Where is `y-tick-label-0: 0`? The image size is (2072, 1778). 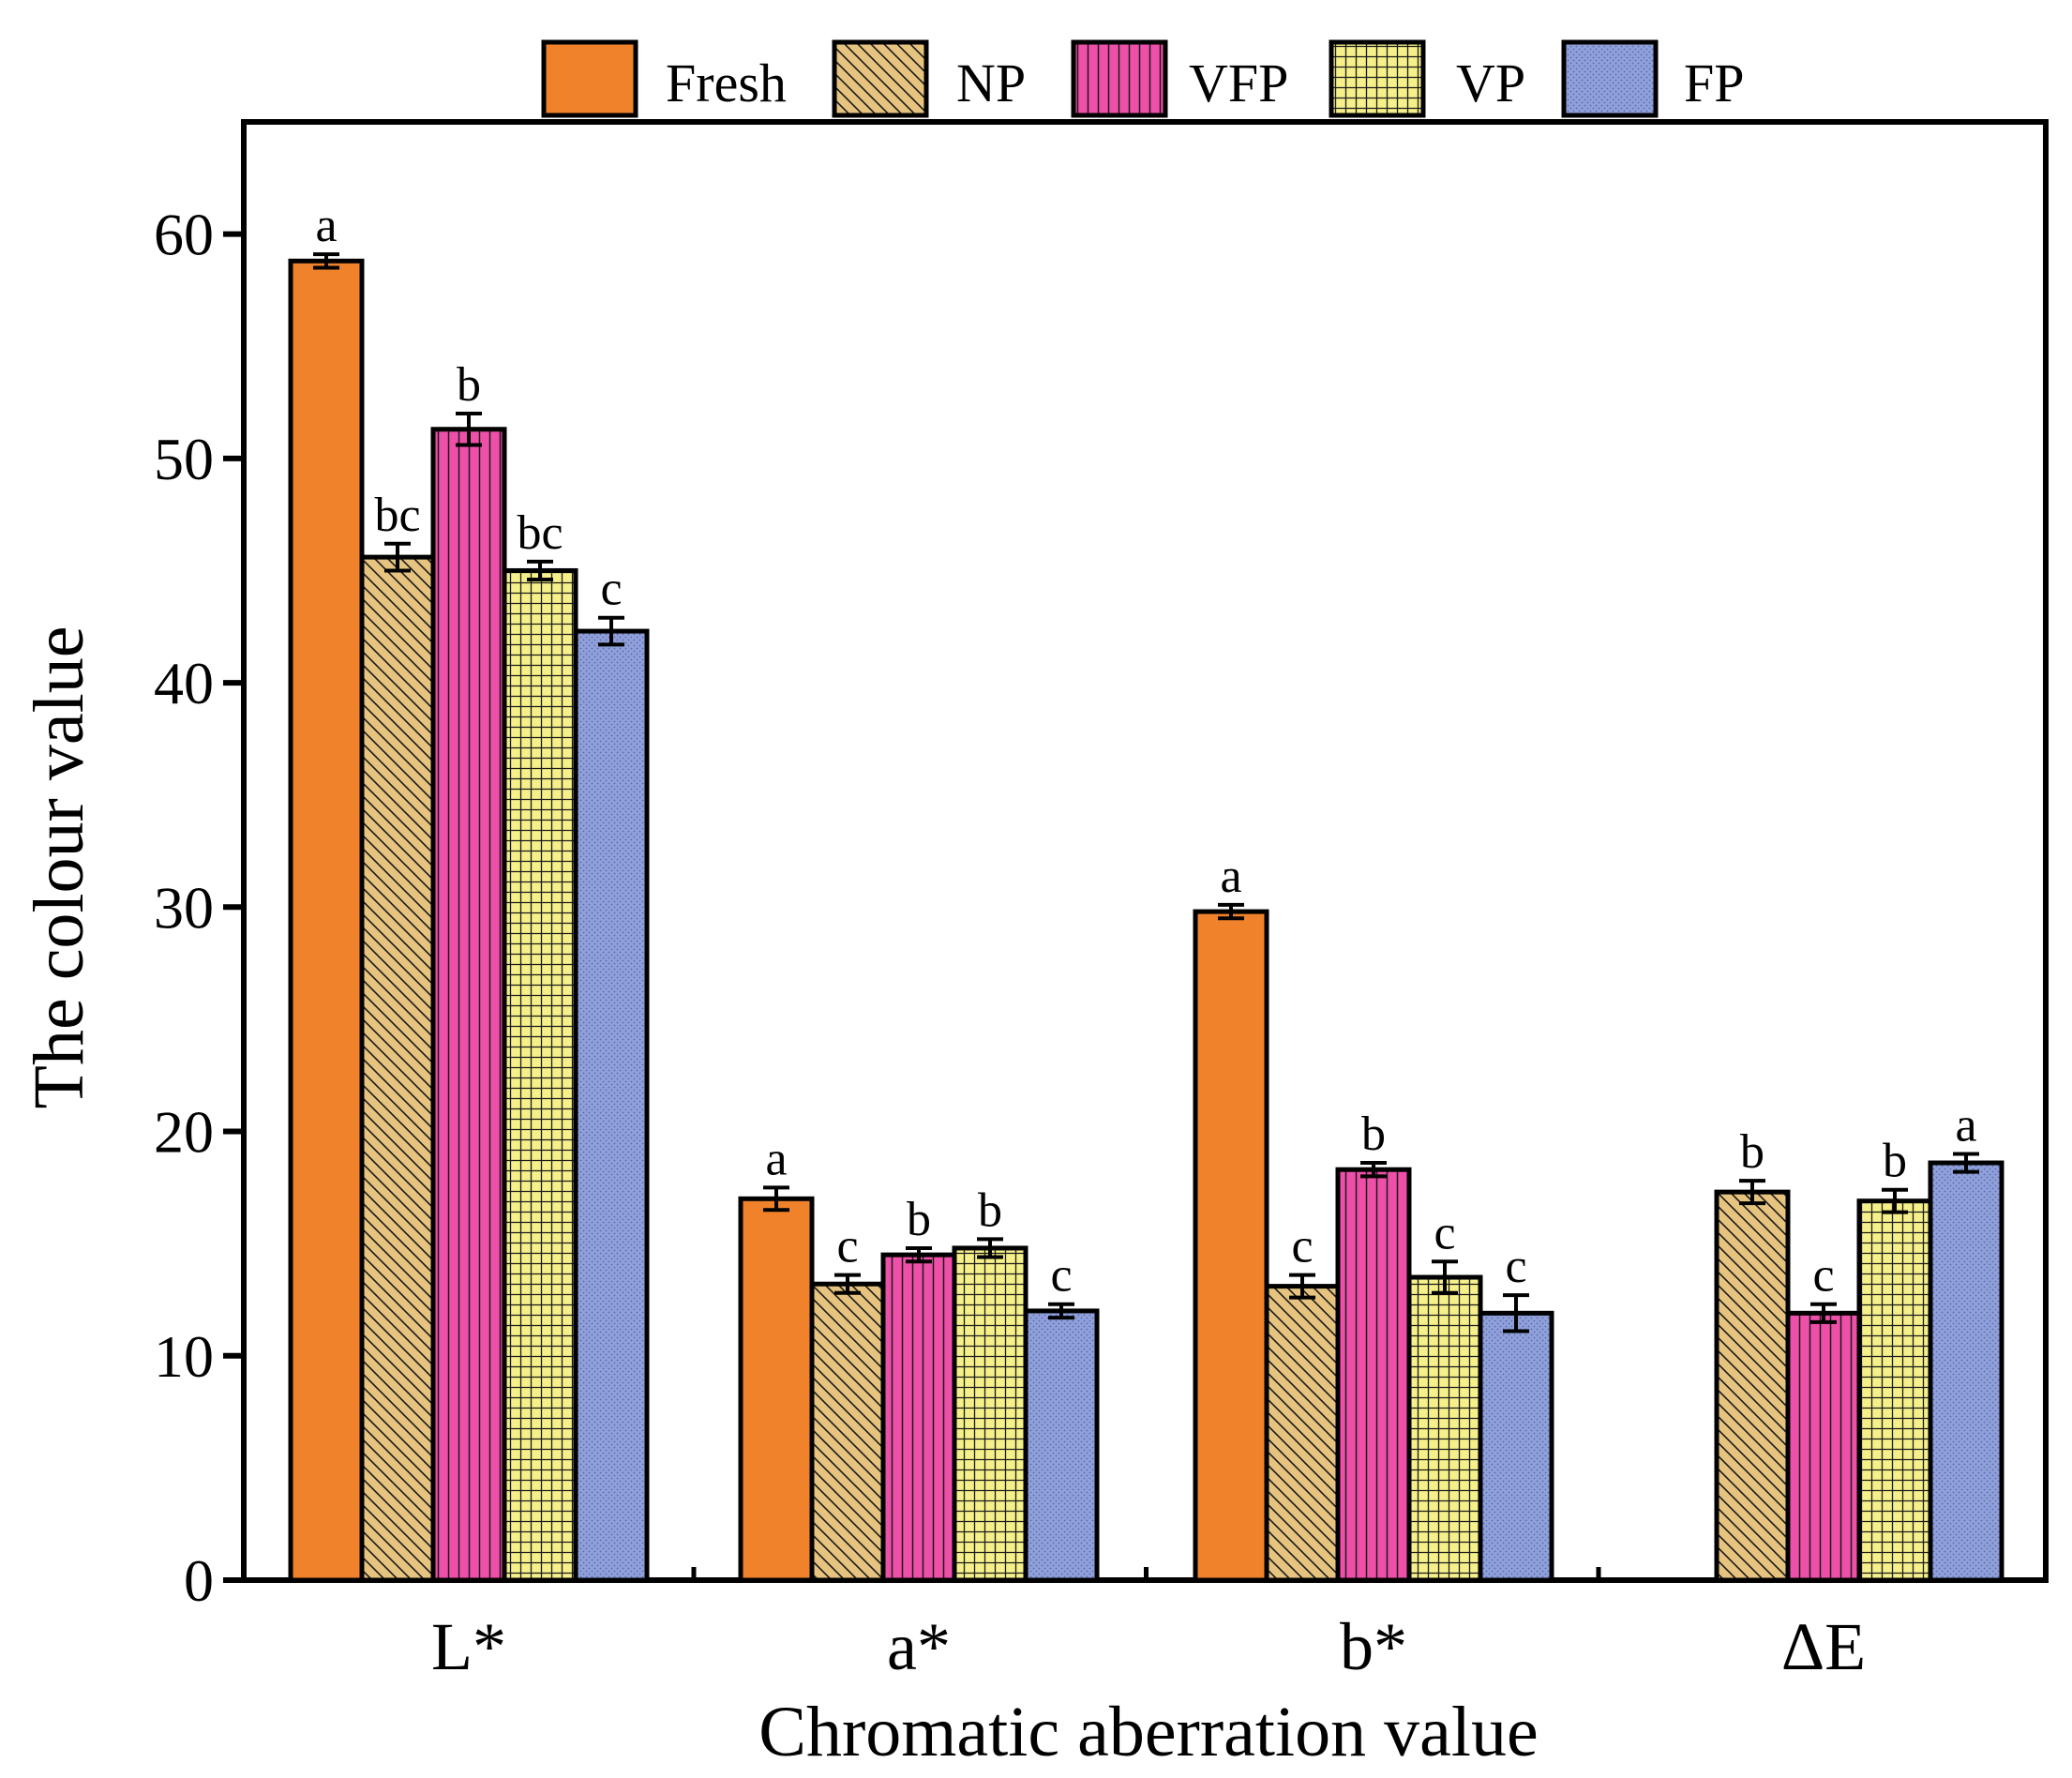 y-tick-label-0: 0 is located at coordinates (199, 1580).